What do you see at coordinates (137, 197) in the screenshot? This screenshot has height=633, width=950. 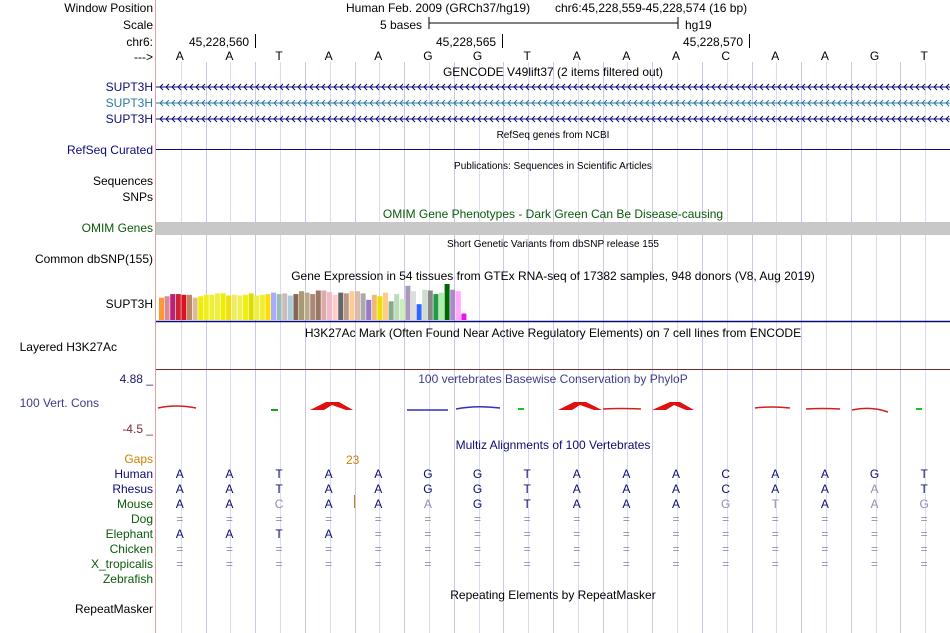 I see `publications-snps-label: SNPs` at bounding box center [137, 197].